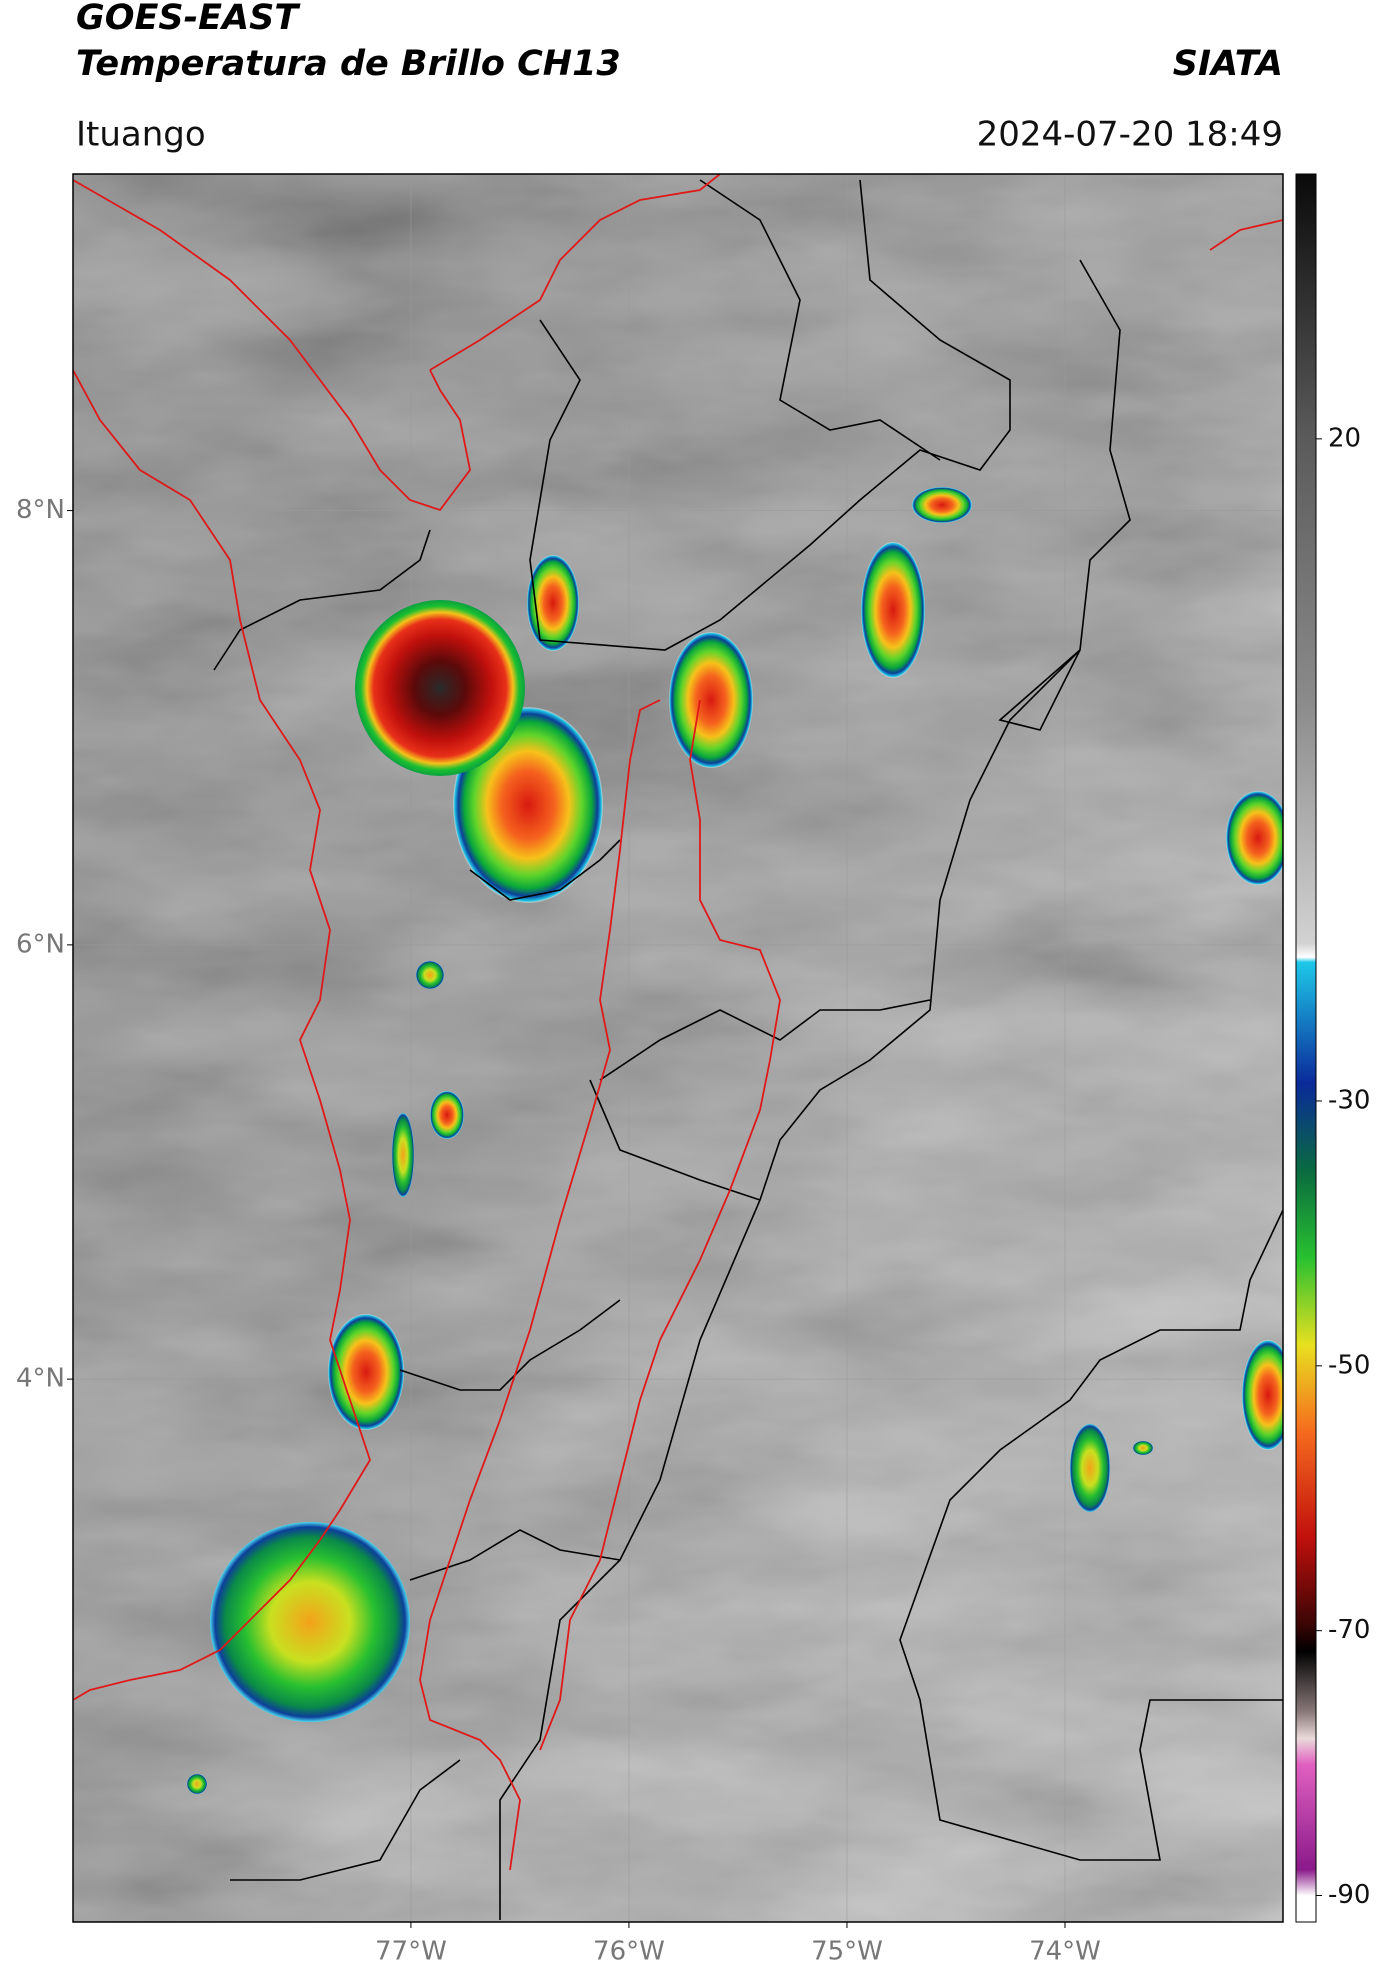  Describe the element at coordinates (1344, 438) in the screenshot. I see `colorbar-tick-label: 20` at that location.